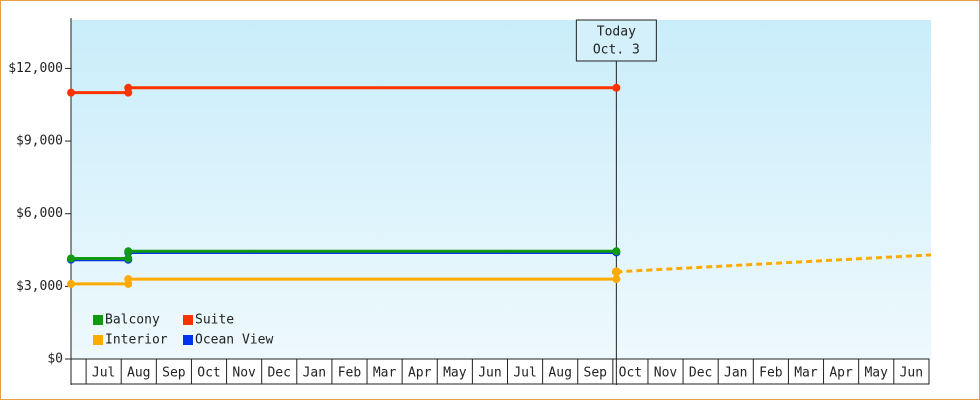  What do you see at coordinates (39, 141) in the screenshot?
I see `y-tick-label: $9,000` at bounding box center [39, 141].